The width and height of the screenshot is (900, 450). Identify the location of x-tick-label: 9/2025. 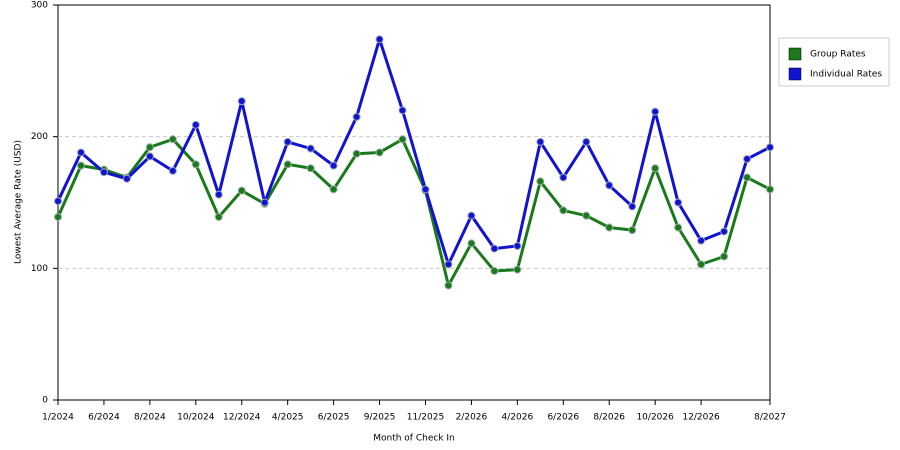
(380, 418).